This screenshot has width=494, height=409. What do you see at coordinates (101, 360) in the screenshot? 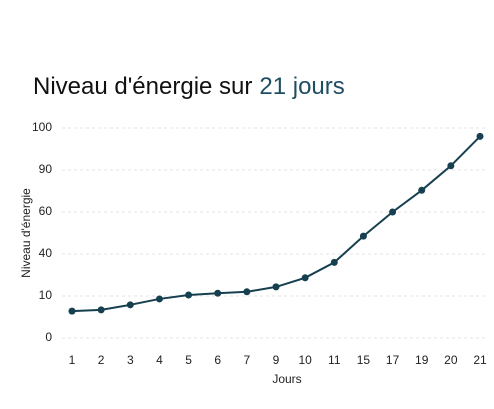
I see `x-tick-label: 2` at bounding box center [101, 360].